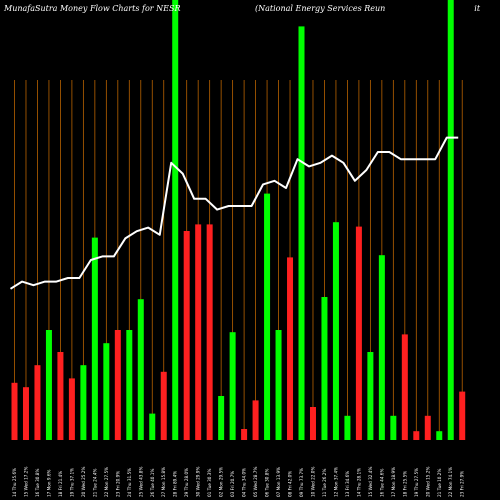 Image resolution: width=500 pixels, height=500 pixels. I want to click on x-tick-label: 09 Thu 73.7%, so click(301, 482).